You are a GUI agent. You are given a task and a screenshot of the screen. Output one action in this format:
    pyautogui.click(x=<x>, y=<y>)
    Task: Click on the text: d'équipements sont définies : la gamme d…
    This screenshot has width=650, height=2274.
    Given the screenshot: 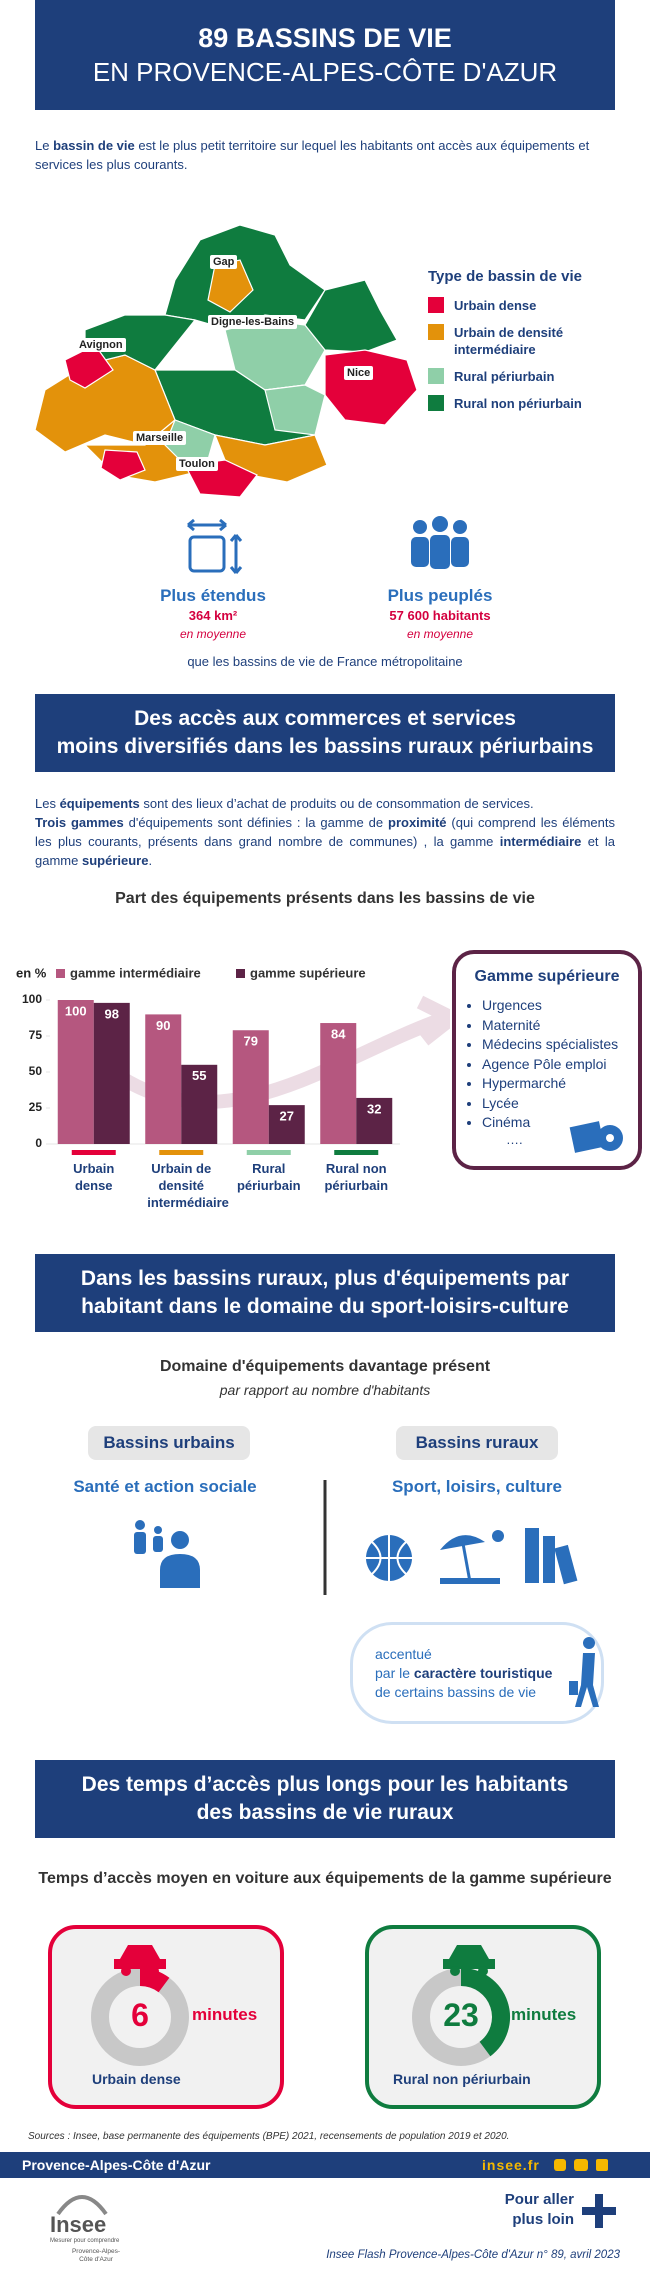 What is the action you would take?
    pyautogui.click(x=255, y=822)
    